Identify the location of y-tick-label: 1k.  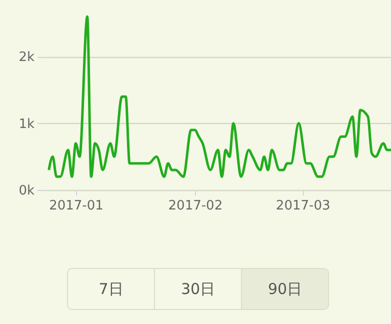
(26, 124).